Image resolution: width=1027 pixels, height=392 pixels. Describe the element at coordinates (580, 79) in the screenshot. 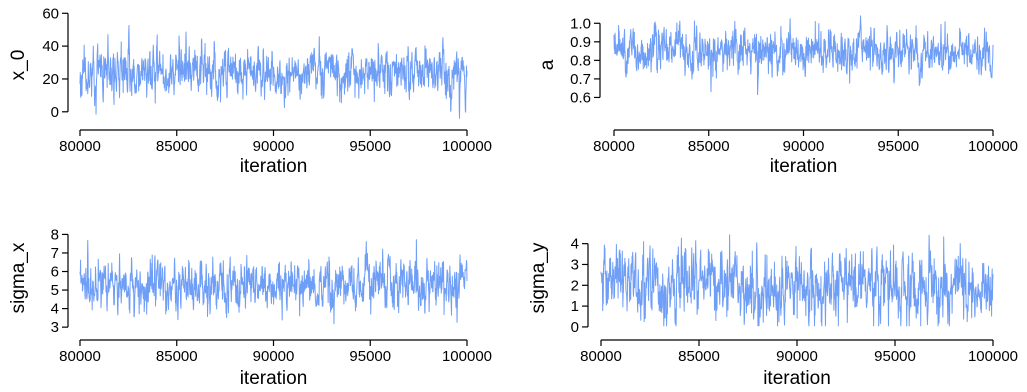

I see `y-tick-label: 0.7` at that location.